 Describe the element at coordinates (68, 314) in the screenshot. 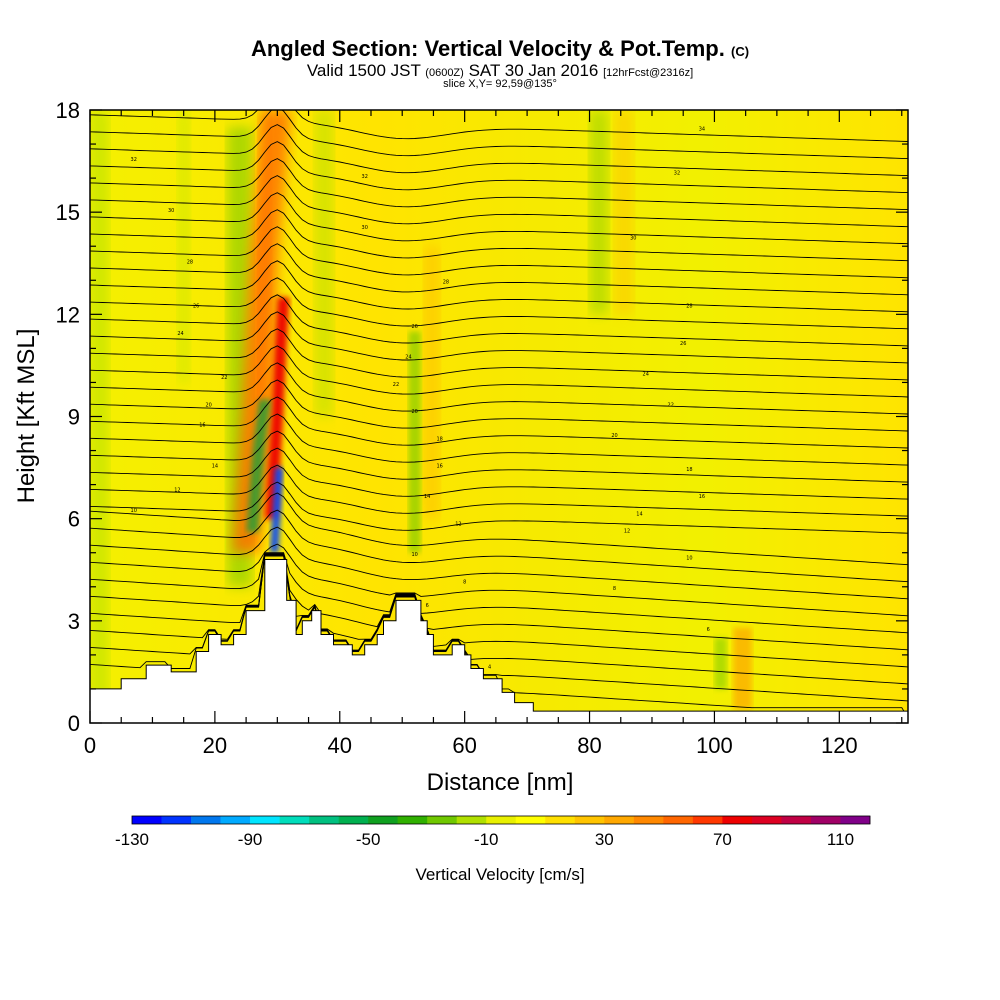

I see `y-tick-label: 12` at that location.